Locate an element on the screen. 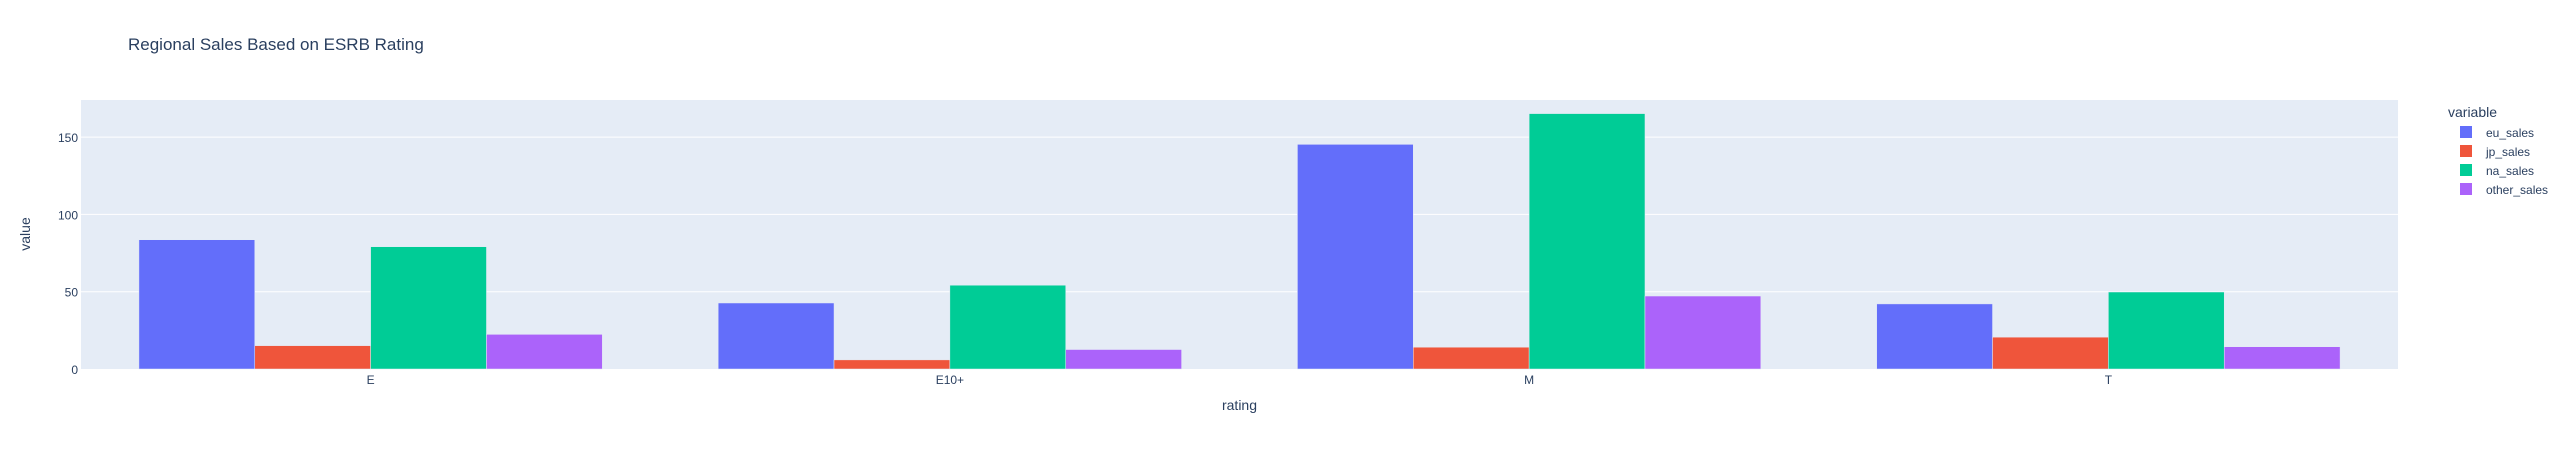  legend-swatch-other_sales is located at coordinates (2466, 189).